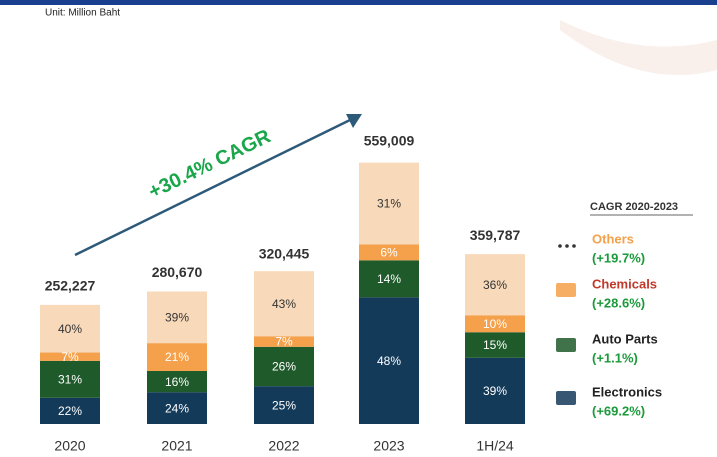 The height and width of the screenshot is (457, 717). I want to click on segment-label: 36%, so click(495, 285).